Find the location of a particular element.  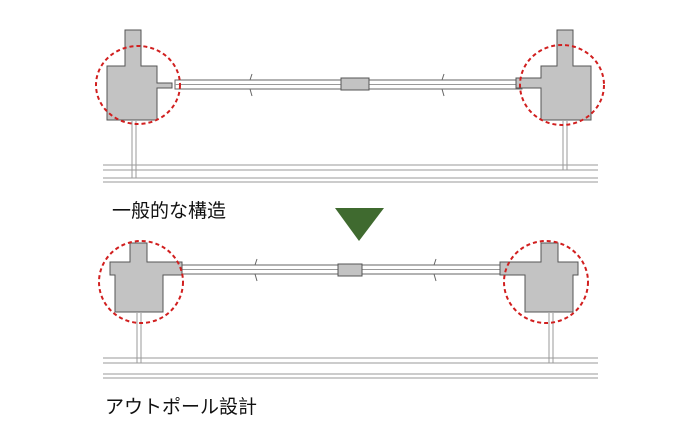

typical-structure-caption: 一般的な構造 is located at coordinates (169, 211).